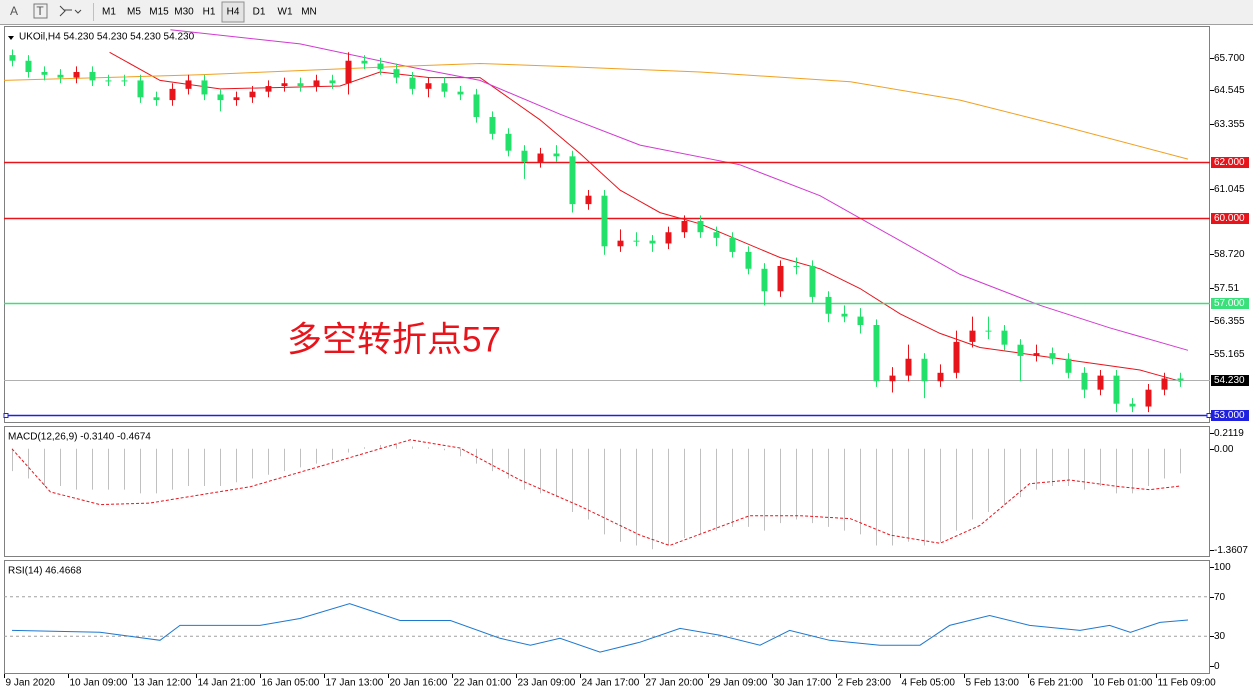 The image size is (1253, 698). Describe the element at coordinates (45, 571) in the screenshot. I see `panel-title: RSI(14) 46.4668` at that location.